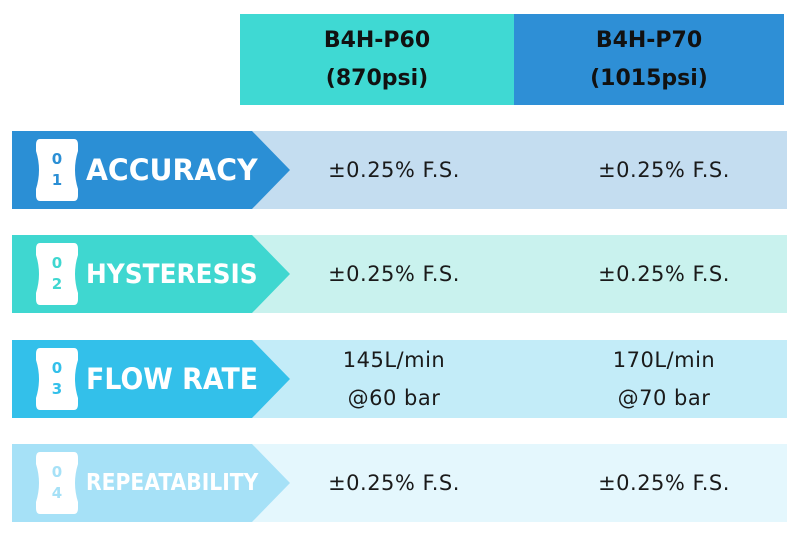 The height and width of the screenshot is (536, 800). I want to click on value-cell-b4h-p70: 170L/min @70 bar, so click(664, 379).